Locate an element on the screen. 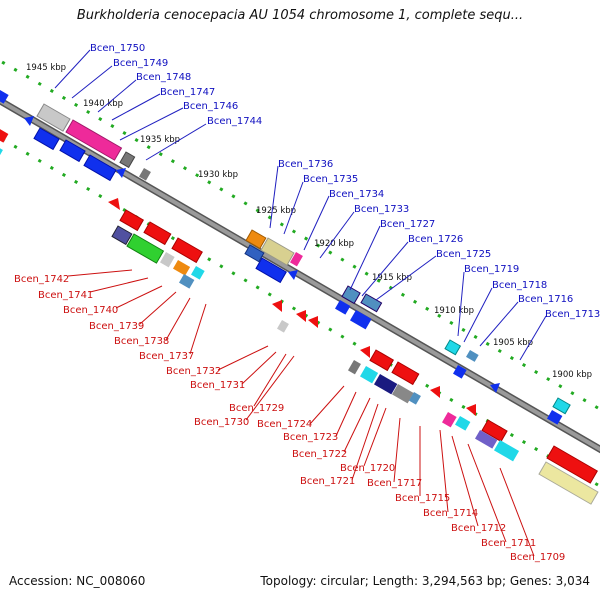 This screenshot has height=600, width=600. gene-label: Bcen_1735 is located at coordinates (330, 179).